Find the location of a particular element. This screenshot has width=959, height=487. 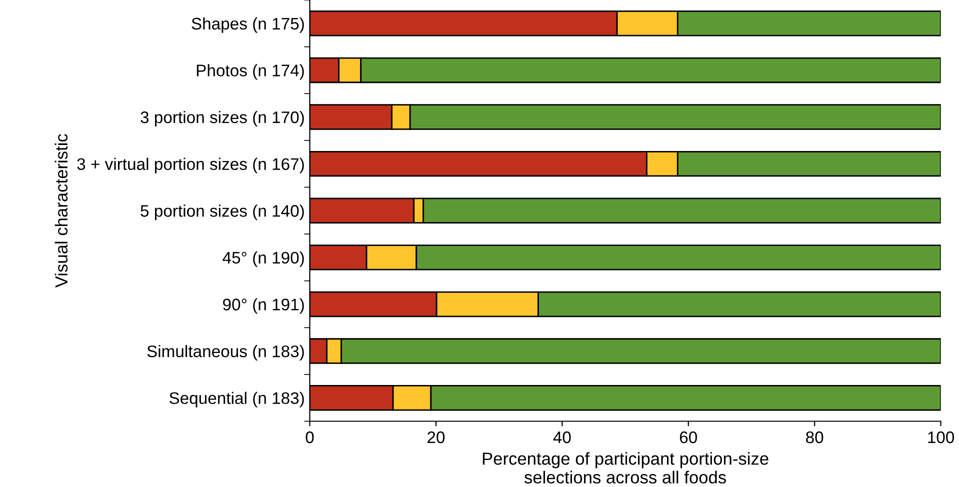

y-tick-label: Photos (n 174) is located at coordinates (250, 72).